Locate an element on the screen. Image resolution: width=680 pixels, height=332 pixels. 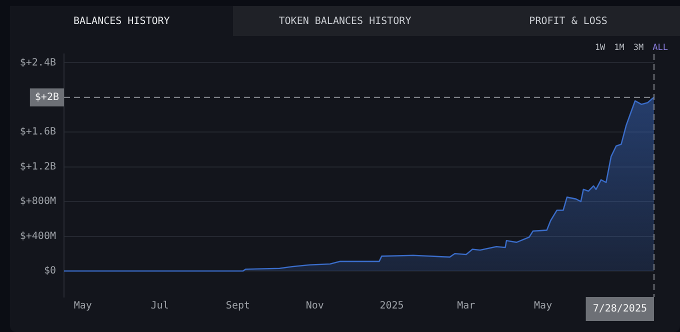
y-tick-label: $+800M is located at coordinates (38, 202).